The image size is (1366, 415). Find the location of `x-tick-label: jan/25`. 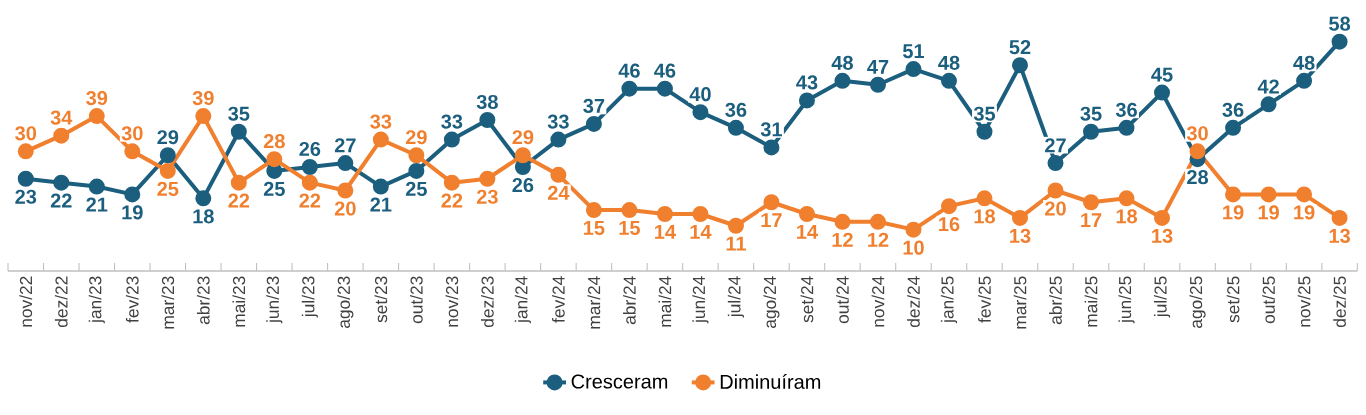

x-tick-label: jan/25 is located at coordinates (949, 300).